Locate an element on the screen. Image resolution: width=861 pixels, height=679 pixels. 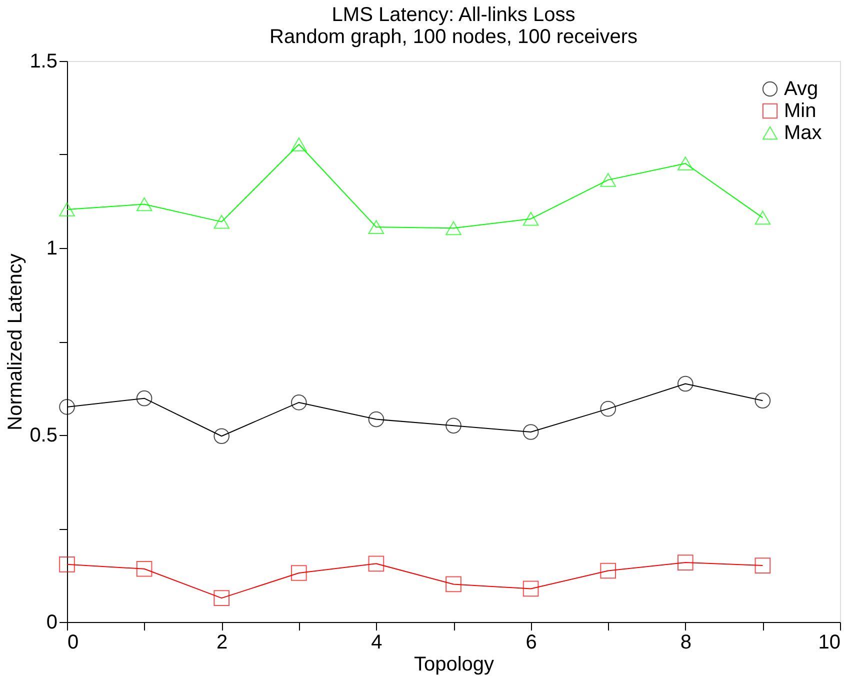
x-axis-title: Topology is located at coordinates (454, 665).